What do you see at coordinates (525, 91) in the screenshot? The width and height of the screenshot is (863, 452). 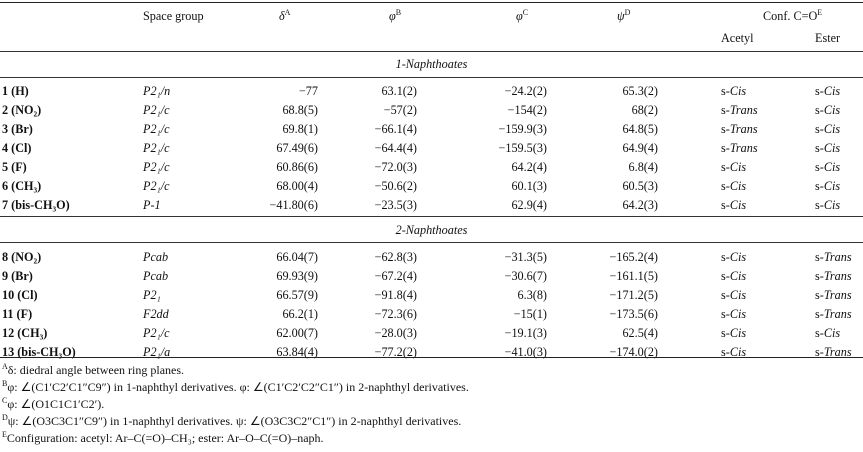 I see `phi-c-cell: −24.2(2)` at bounding box center [525, 91].